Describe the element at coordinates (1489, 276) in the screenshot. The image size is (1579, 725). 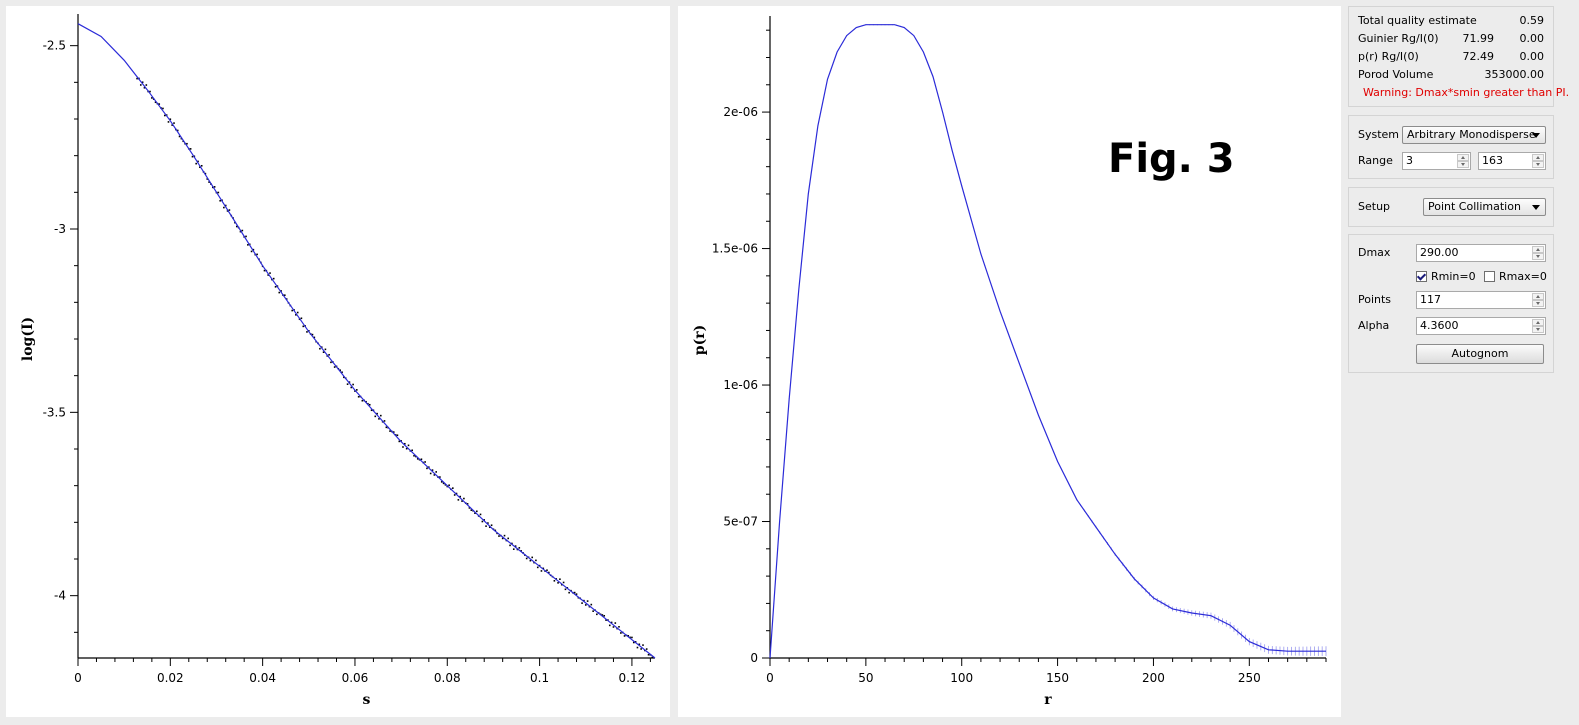
I see `checkbox-unchecked-icon` at that location.